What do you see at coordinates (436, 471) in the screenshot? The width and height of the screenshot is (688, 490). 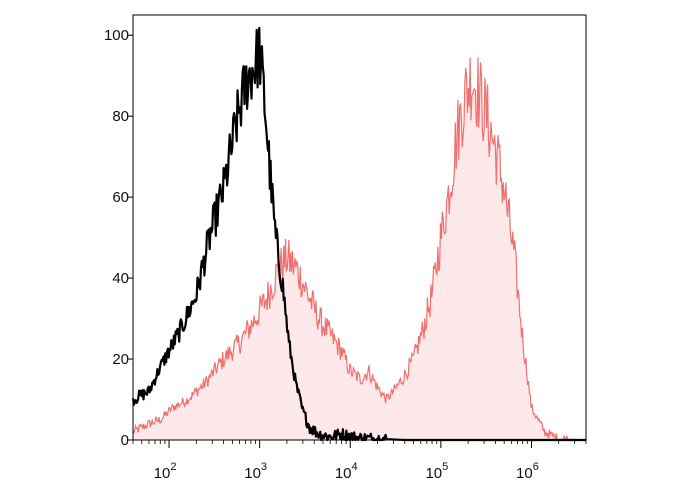 I see `x-tick-label: 10⁵` at bounding box center [436, 471].